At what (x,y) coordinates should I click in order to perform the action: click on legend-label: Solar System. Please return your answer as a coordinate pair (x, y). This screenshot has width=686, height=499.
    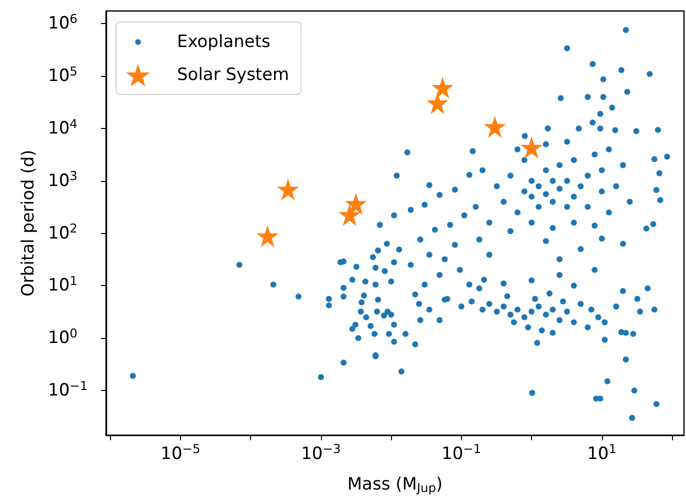
    Looking at the image, I should click on (233, 75).